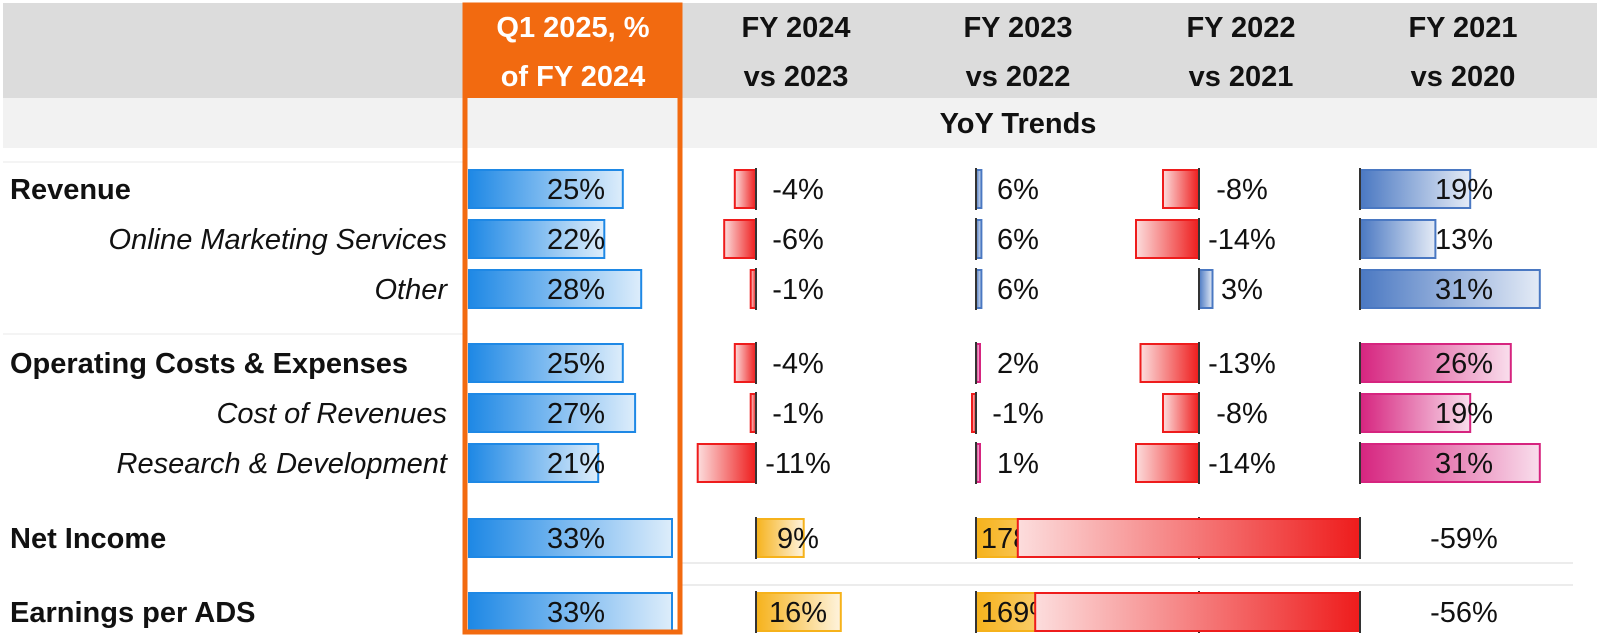  I want to click on value-label-fy21-row-7: -56%, so click(1464, 613).